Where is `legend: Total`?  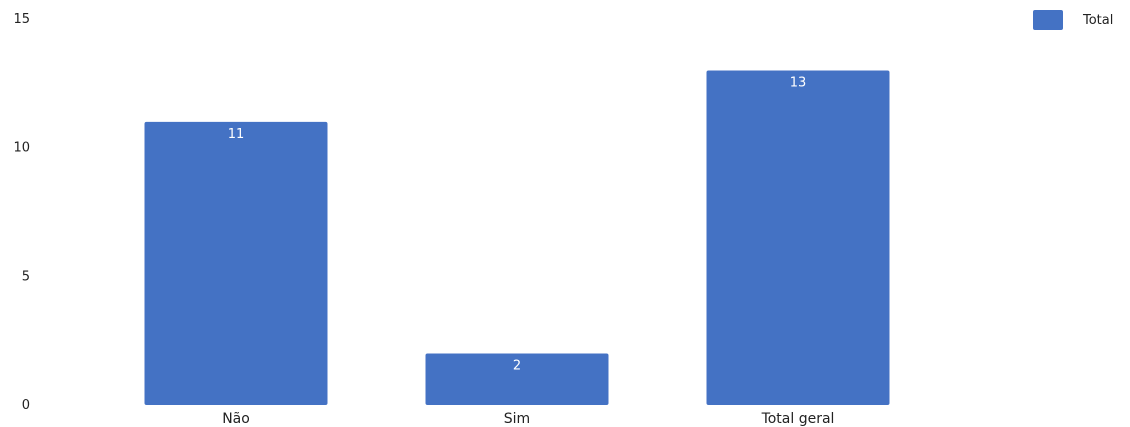
legend: Total is located at coordinates (1073, 20).